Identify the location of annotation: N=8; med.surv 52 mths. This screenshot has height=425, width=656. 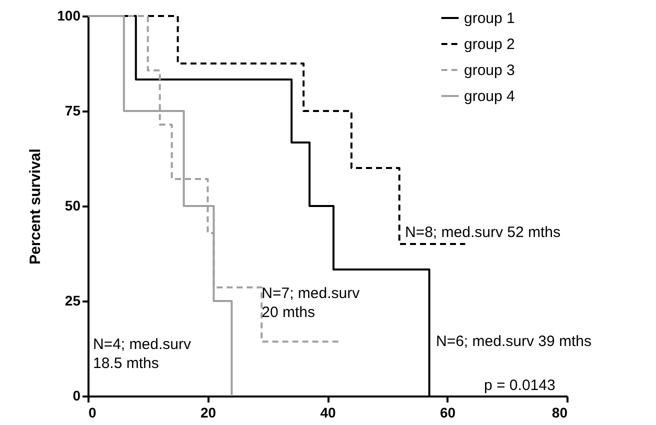
(482, 232).